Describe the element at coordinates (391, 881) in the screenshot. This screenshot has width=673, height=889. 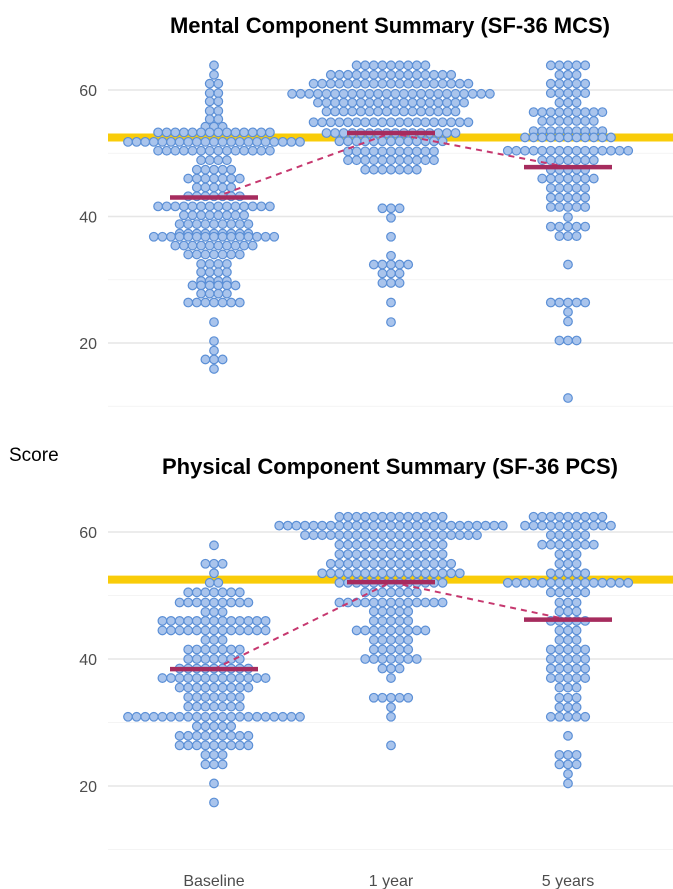
I see `x-category-label: 1 year` at that location.